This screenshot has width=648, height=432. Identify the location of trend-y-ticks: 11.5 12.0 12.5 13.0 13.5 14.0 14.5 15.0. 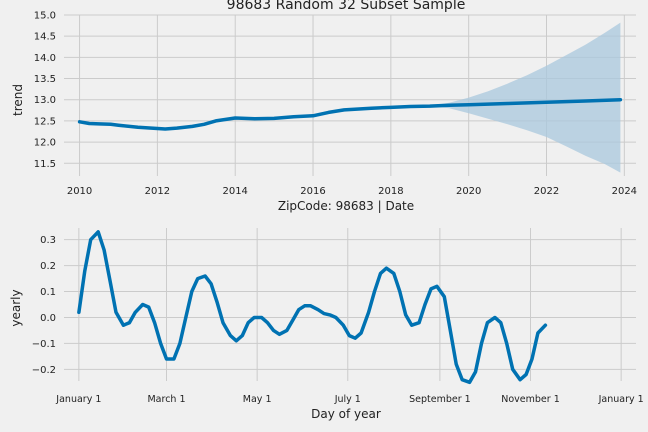
(45, 90).